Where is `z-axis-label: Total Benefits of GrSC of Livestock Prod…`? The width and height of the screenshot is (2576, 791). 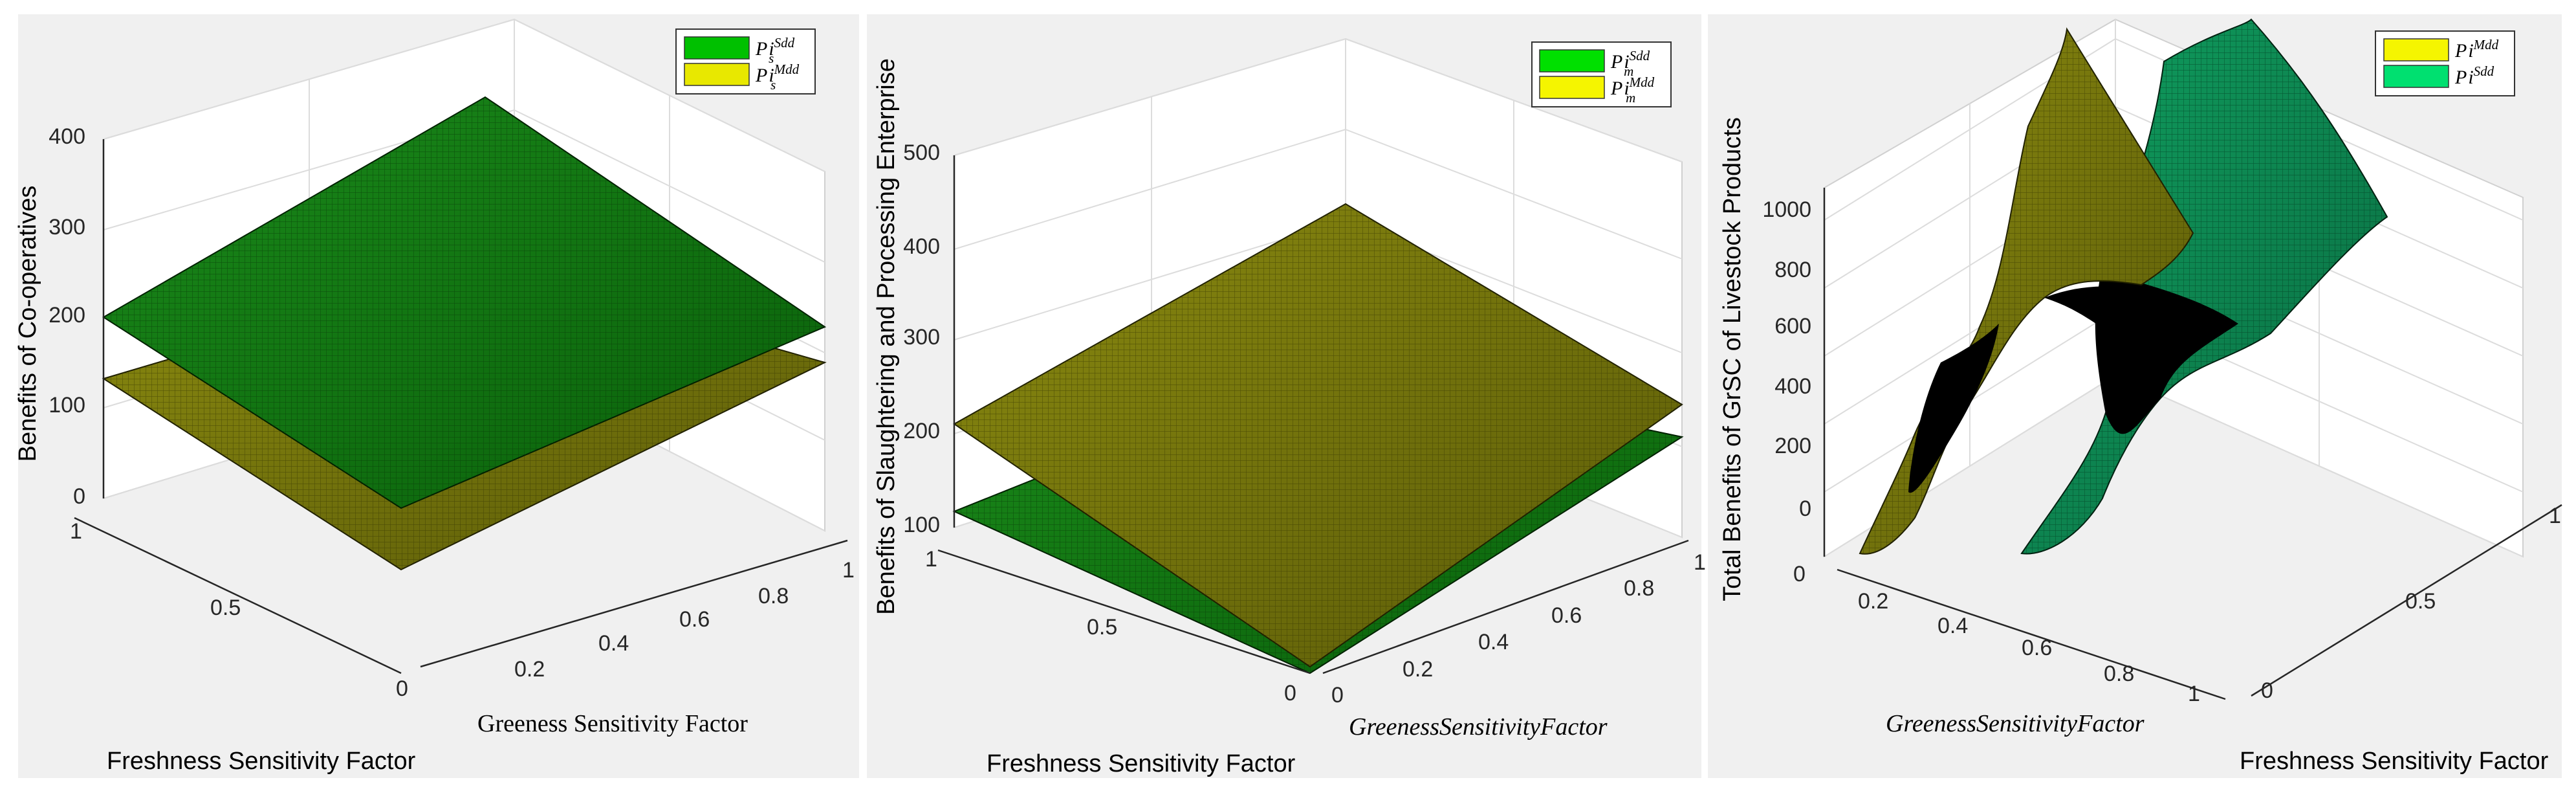 z-axis-label: Total Benefits of GrSC of Livestock Prod… is located at coordinates (1732, 359).